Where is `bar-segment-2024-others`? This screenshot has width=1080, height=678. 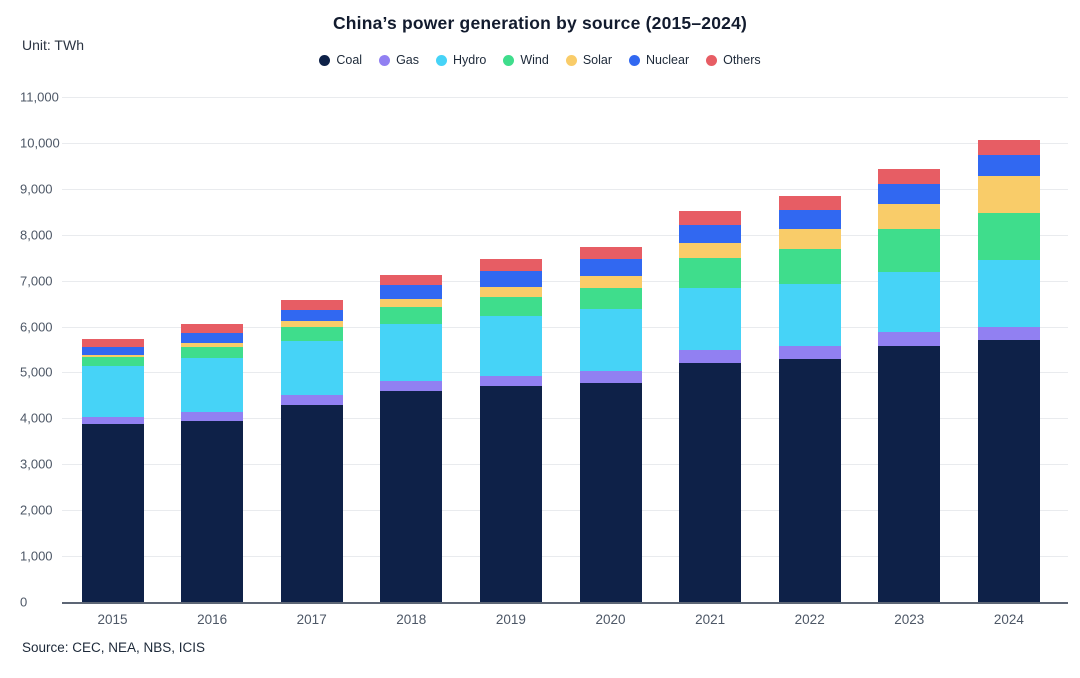
bar-segment-2024-others is located at coordinates (1008, 147).